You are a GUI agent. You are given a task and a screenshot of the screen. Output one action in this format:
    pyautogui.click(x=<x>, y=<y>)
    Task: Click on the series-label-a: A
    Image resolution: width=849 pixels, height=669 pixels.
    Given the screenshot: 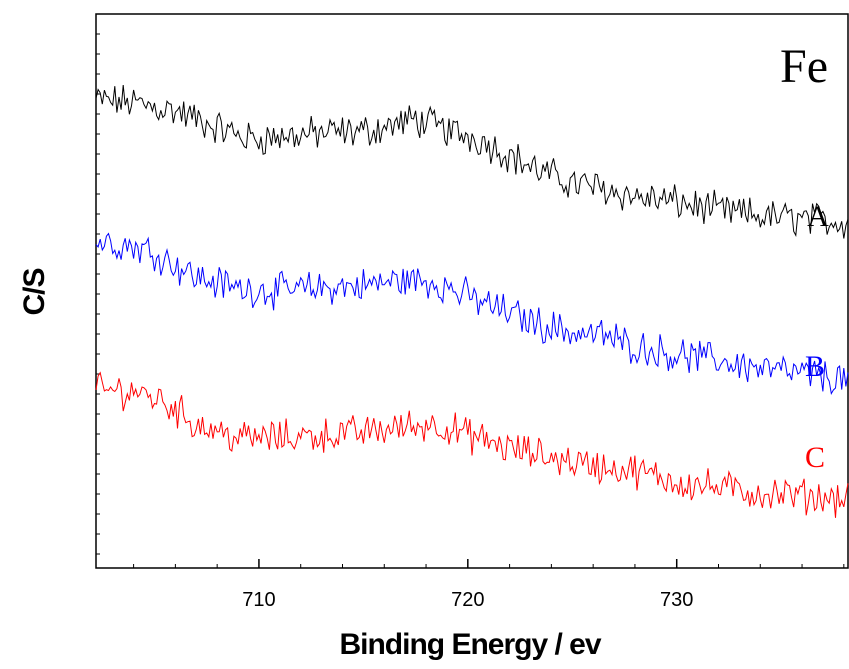 What is the action you would take?
    pyautogui.click(x=818, y=216)
    